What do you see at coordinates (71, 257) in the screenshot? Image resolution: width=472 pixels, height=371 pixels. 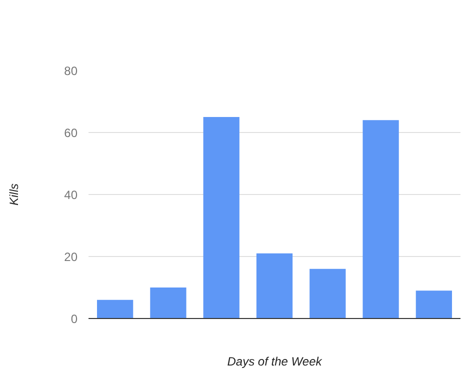 I see `y-tick-label: 20` at bounding box center [71, 257].